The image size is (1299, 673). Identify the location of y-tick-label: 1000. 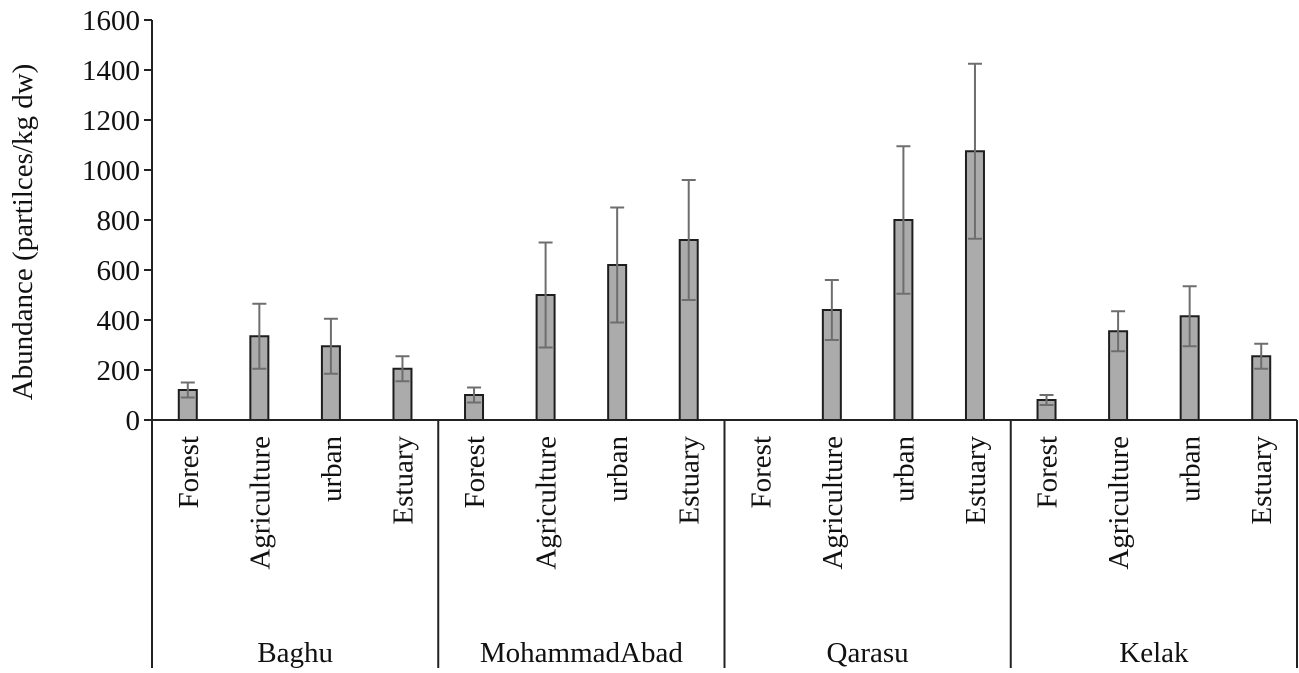
(111, 171).